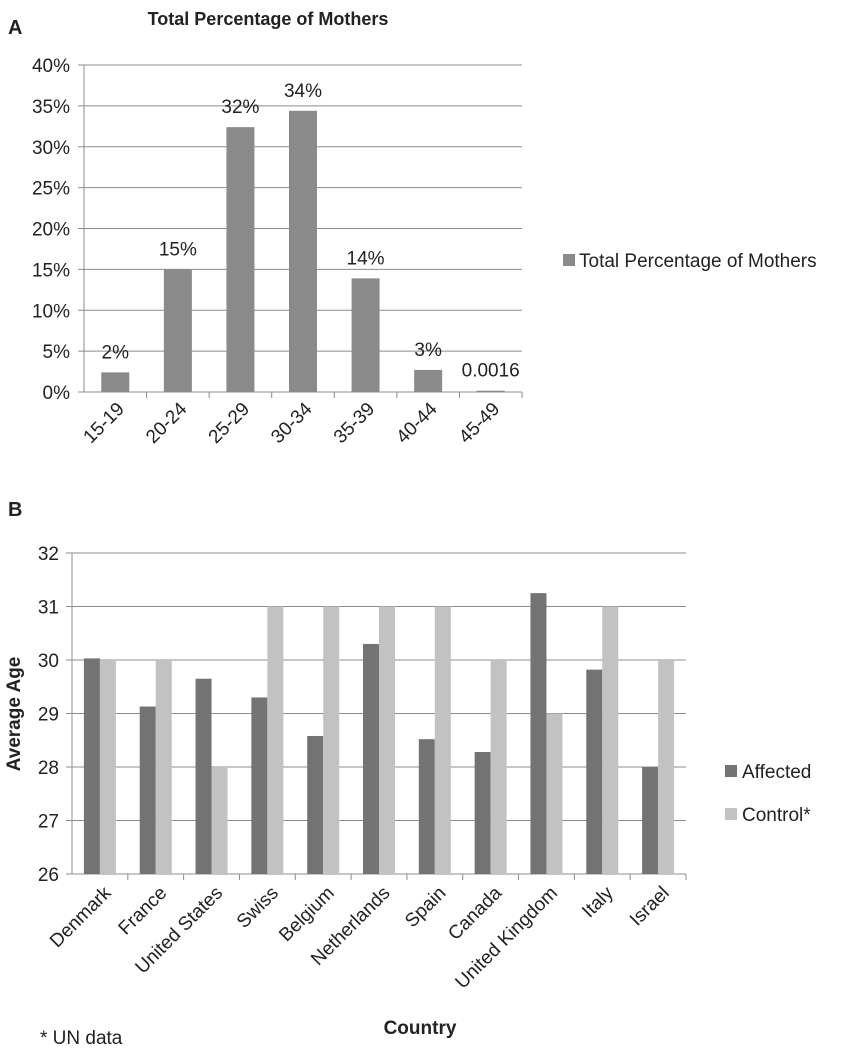 The height and width of the screenshot is (1051, 864). What do you see at coordinates (569, 260) in the screenshot?
I see `legend-swatch-total` at bounding box center [569, 260].